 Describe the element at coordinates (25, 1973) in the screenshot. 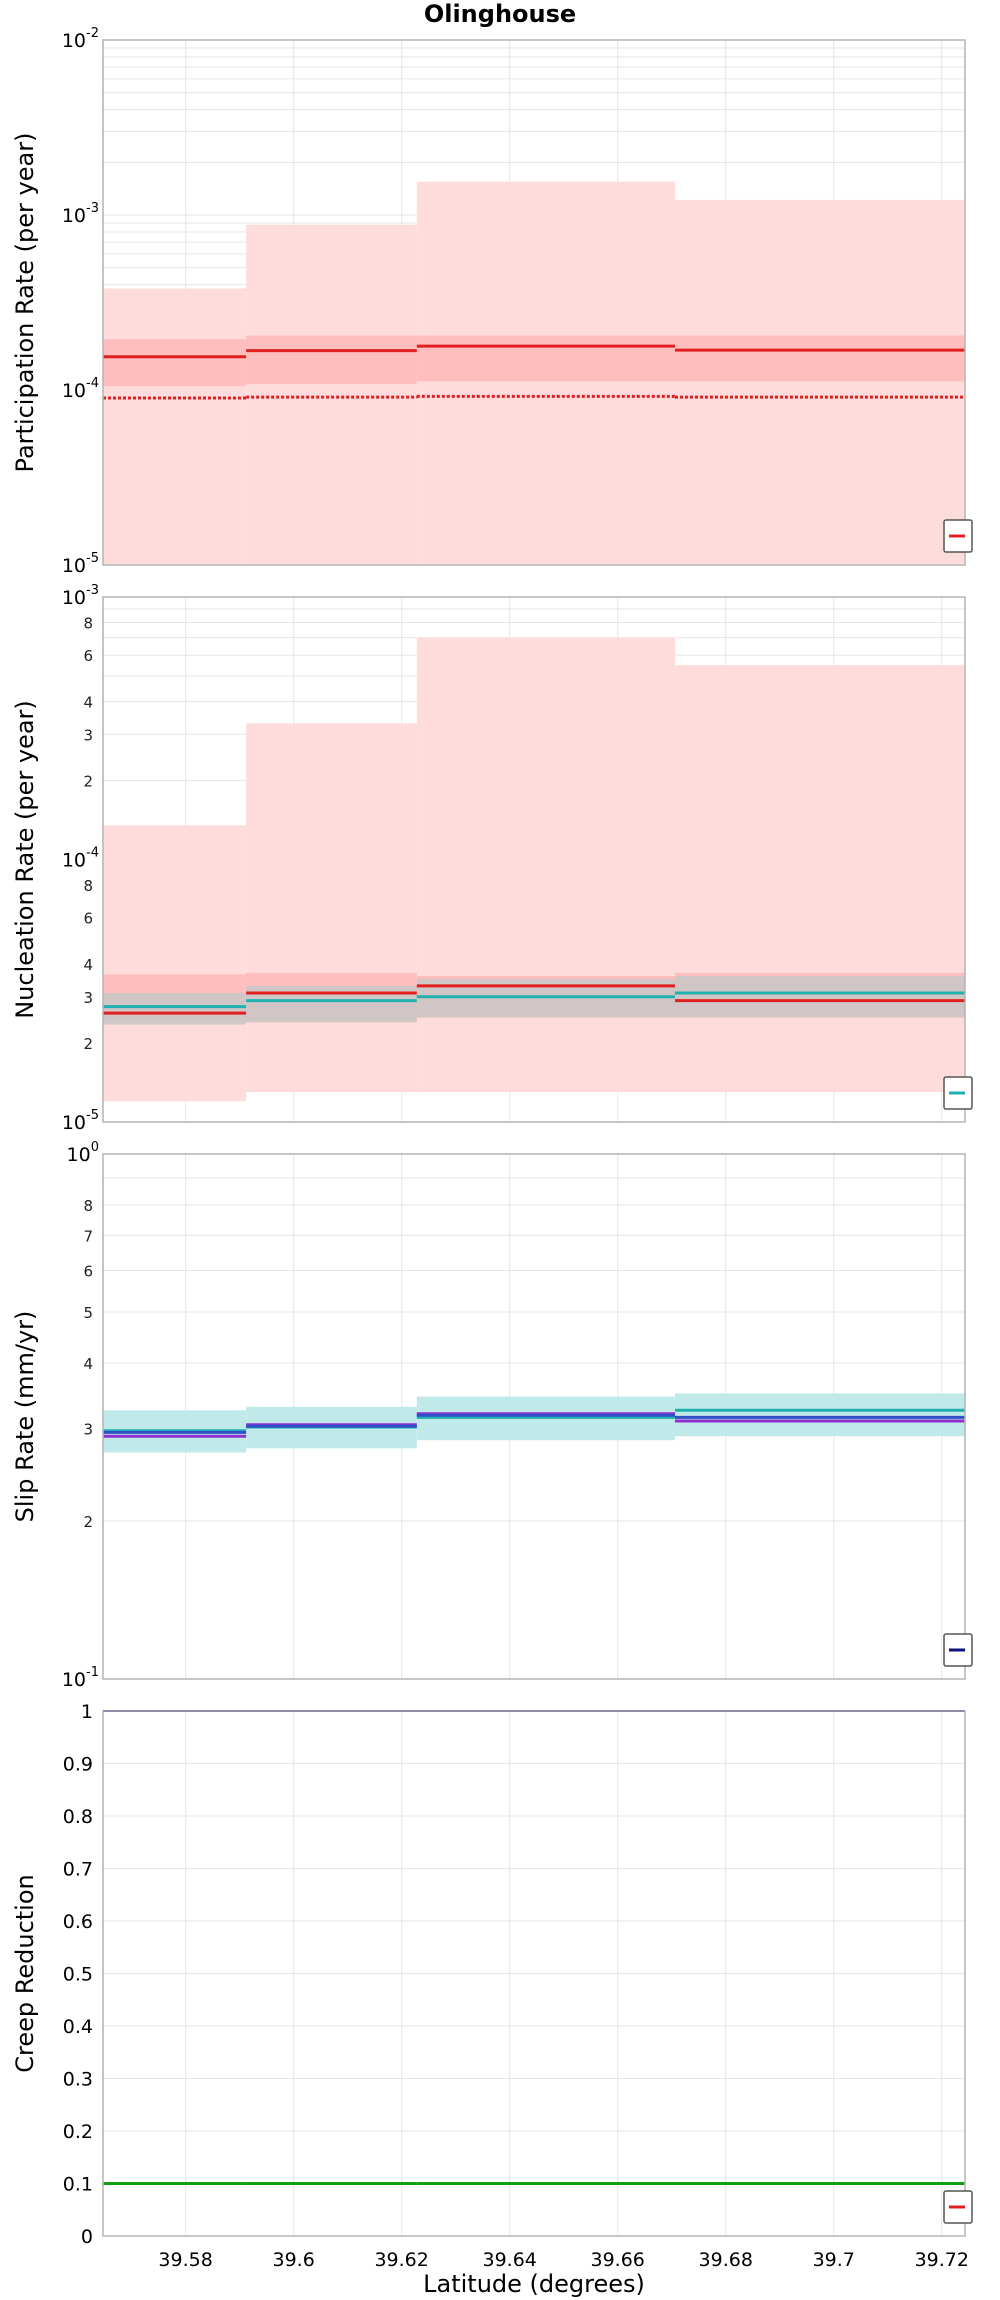

I see `y-axis-label: Creep Reduction` at that location.